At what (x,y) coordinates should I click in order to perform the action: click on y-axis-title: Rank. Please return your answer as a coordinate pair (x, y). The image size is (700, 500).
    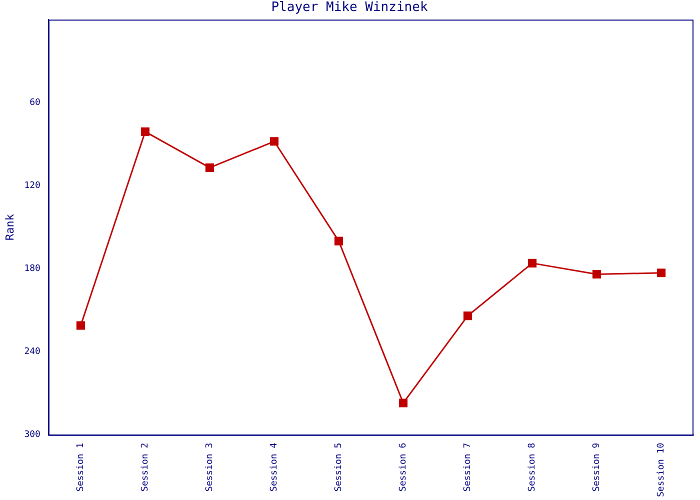
    Looking at the image, I should click on (9, 227).